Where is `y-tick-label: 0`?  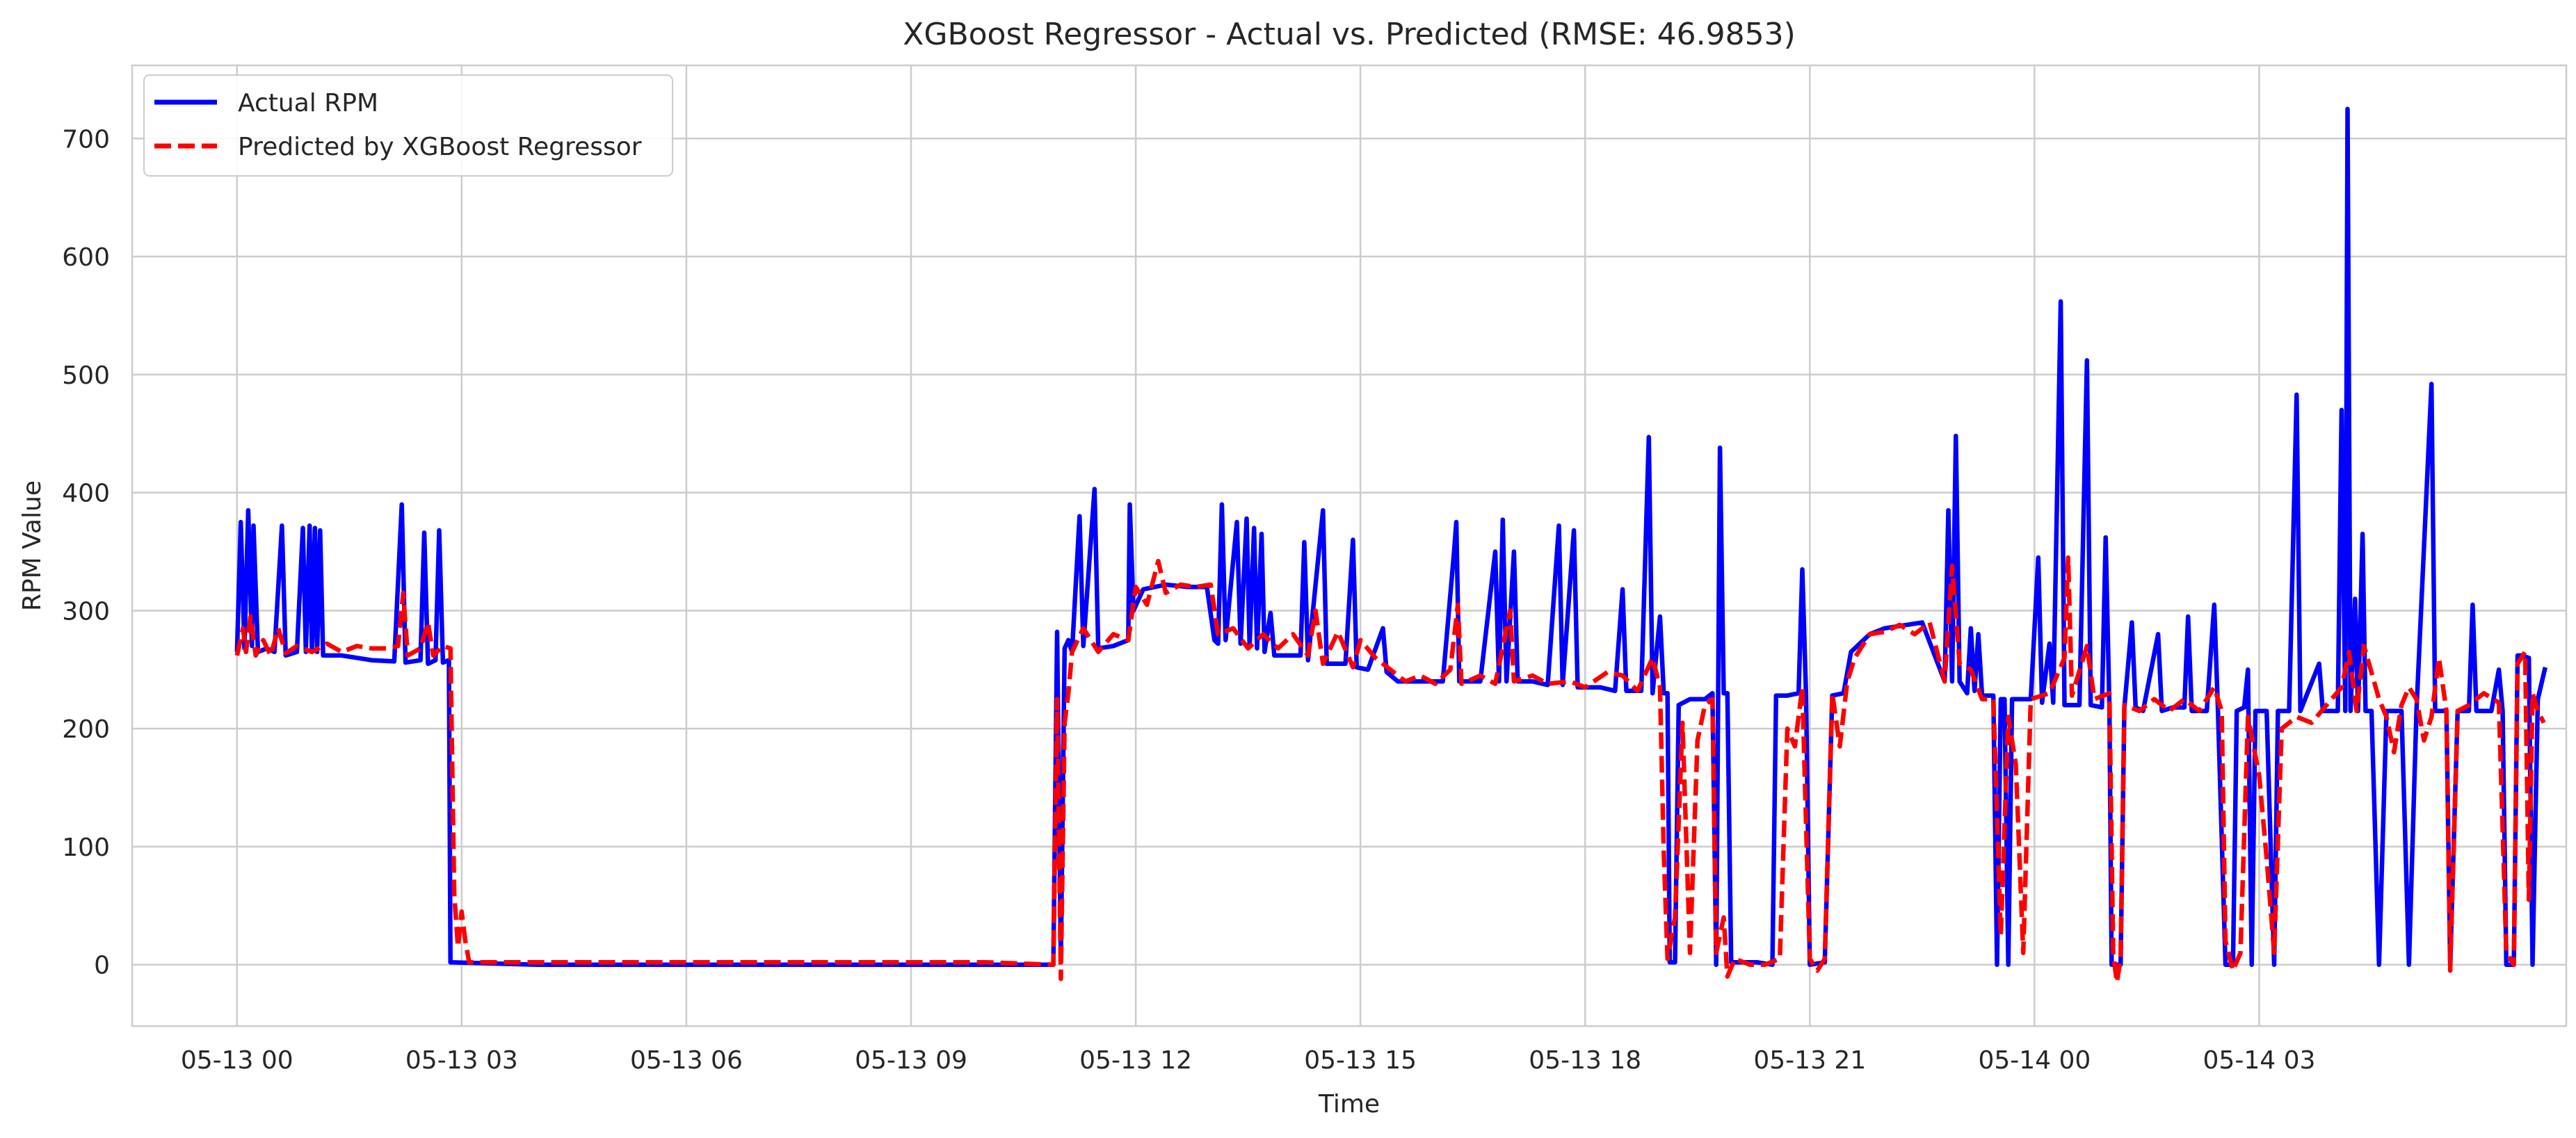
y-tick-label: 0 is located at coordinates (102, 966).